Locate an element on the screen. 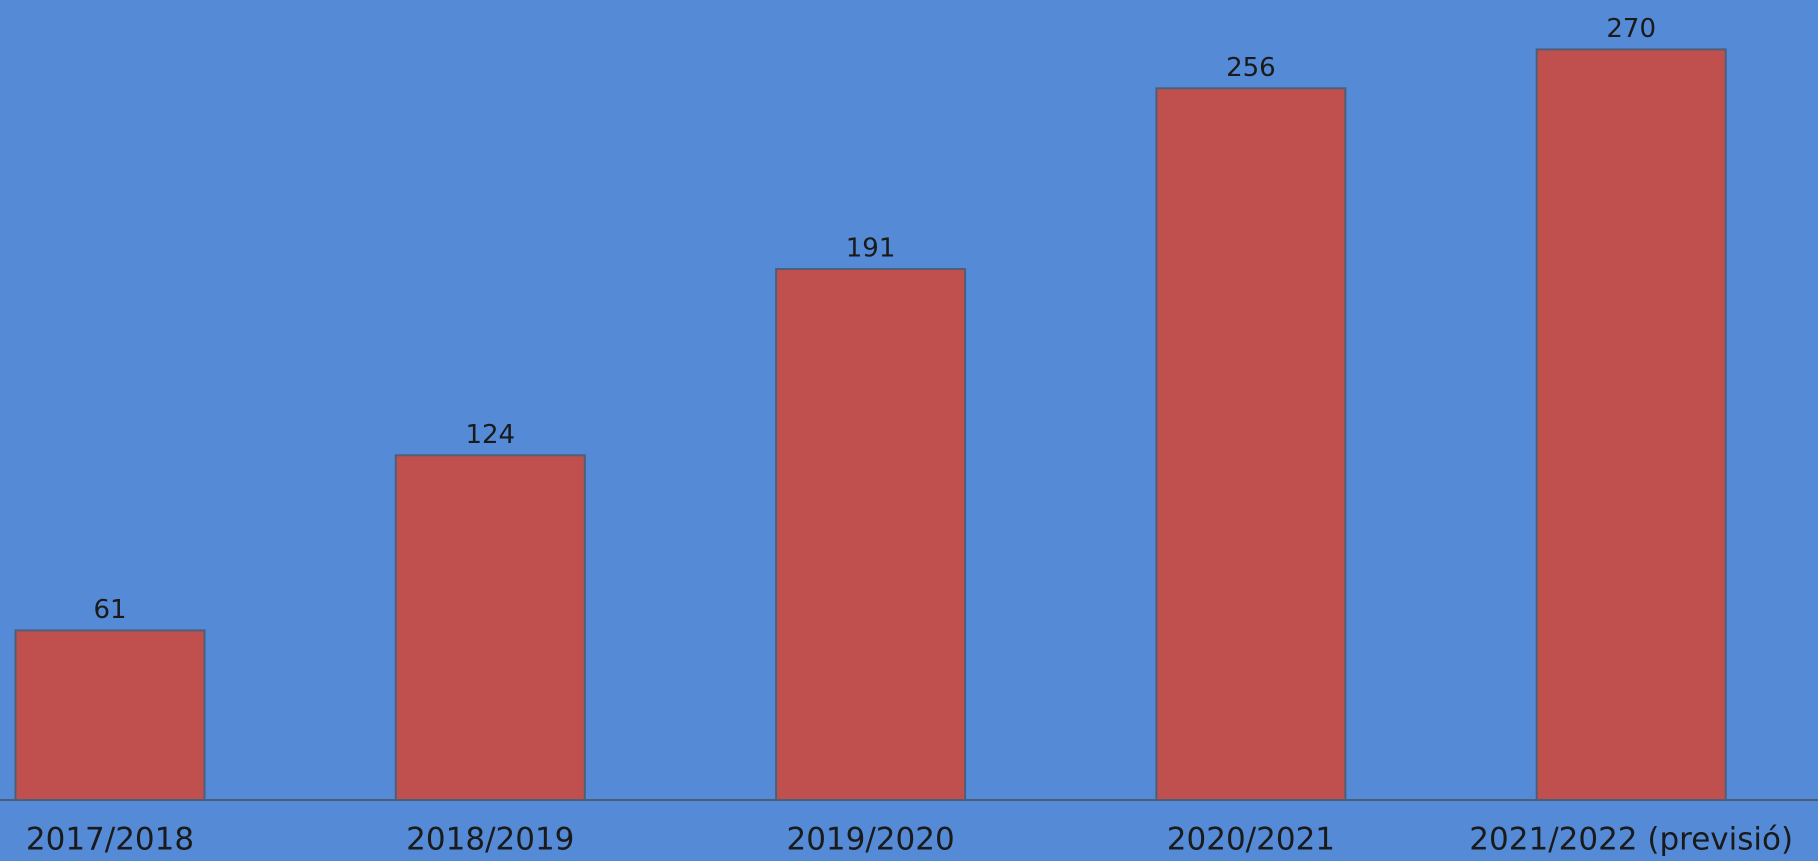  data-label: 124 is located at coordinates (490, 435).